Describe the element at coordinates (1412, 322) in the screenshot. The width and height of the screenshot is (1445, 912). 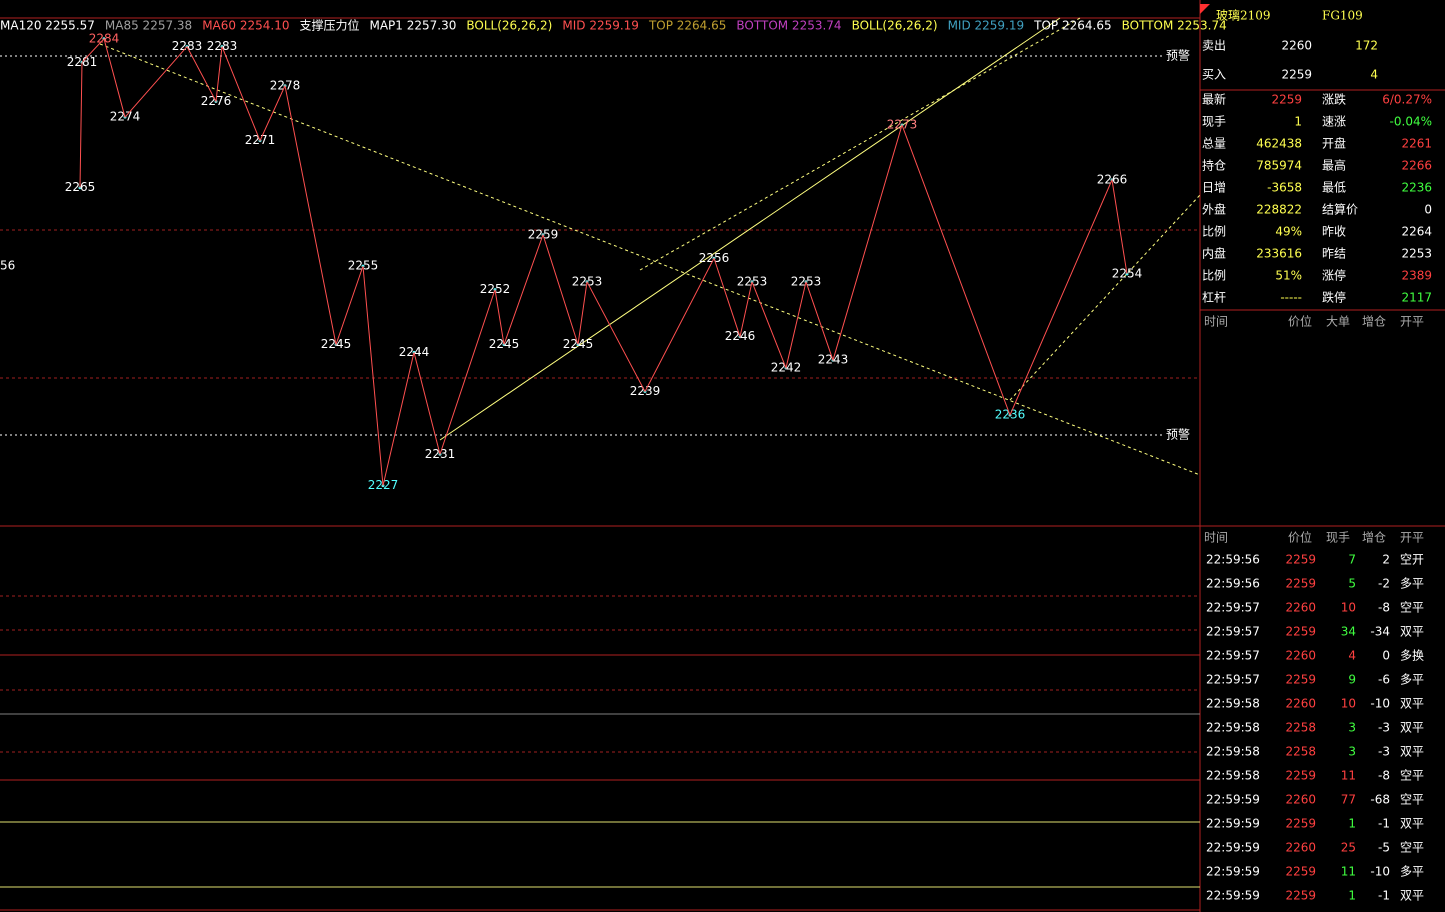
I see `big-order-header: 开平` at that location.